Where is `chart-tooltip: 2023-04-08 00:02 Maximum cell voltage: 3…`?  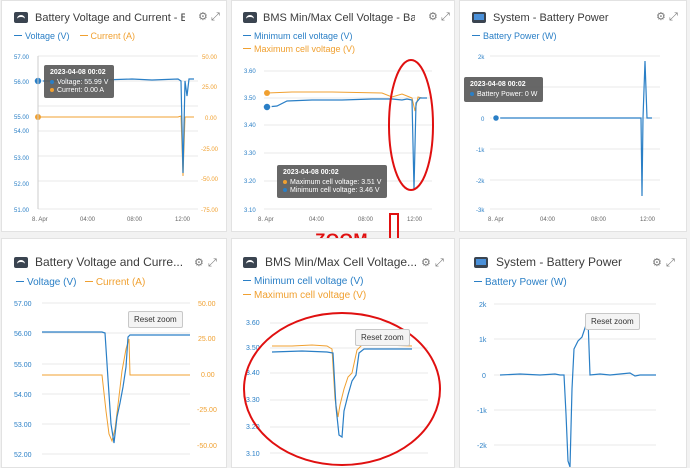 chart-tooltip: 2023-04-08 00:02 Maximum cell voltage: 3… is located at coordinates (332, 181).